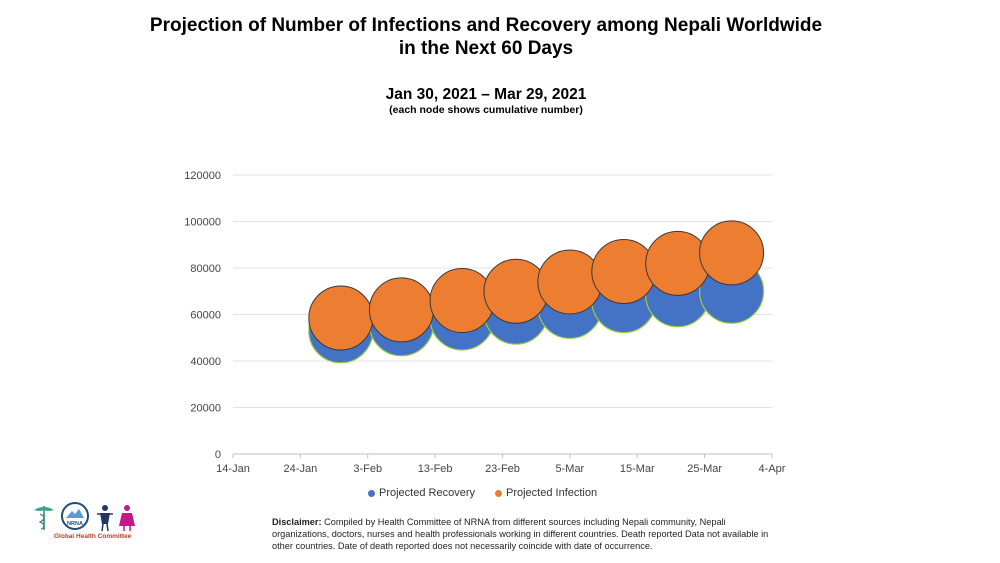 The width and height of the screenshot is (1000, 563). Describe the element at coordinates (205, 409) in the screenshot. I see `y-tick-label: 20000` at that location.